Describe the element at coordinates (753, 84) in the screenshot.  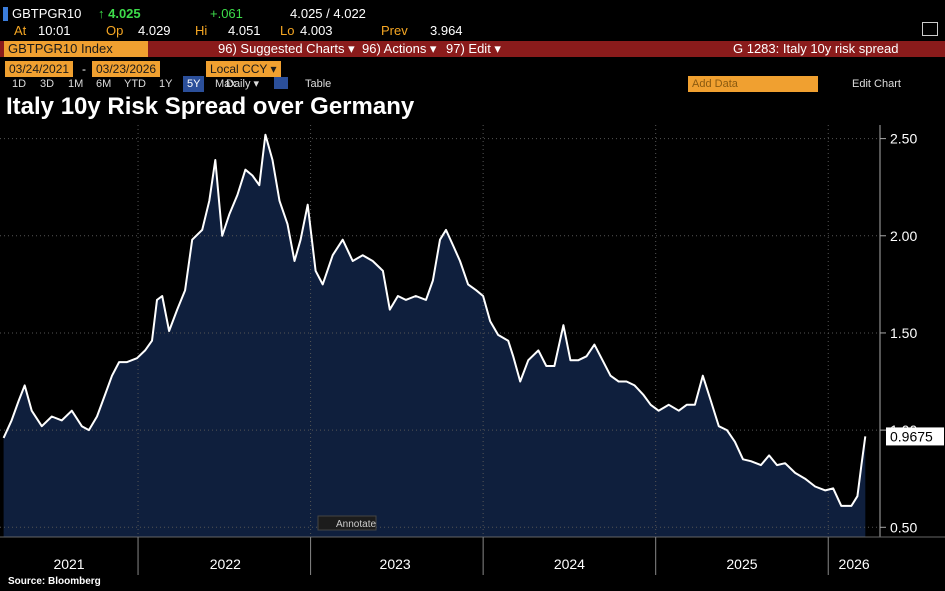
I see `add-data: Add Data` at that location.